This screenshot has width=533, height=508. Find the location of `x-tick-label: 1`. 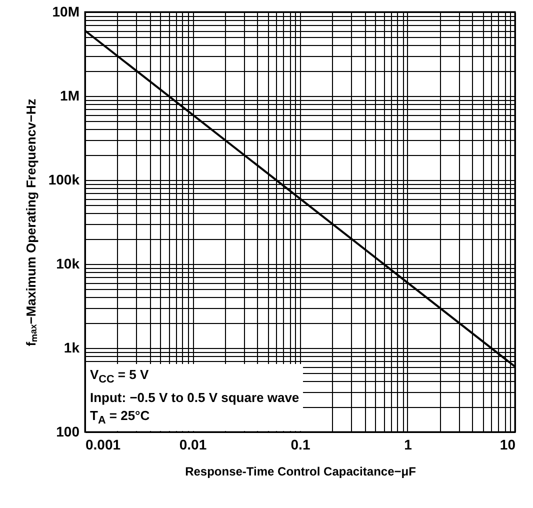

x-tick-label: 1 is located at coordinates (408, 444).